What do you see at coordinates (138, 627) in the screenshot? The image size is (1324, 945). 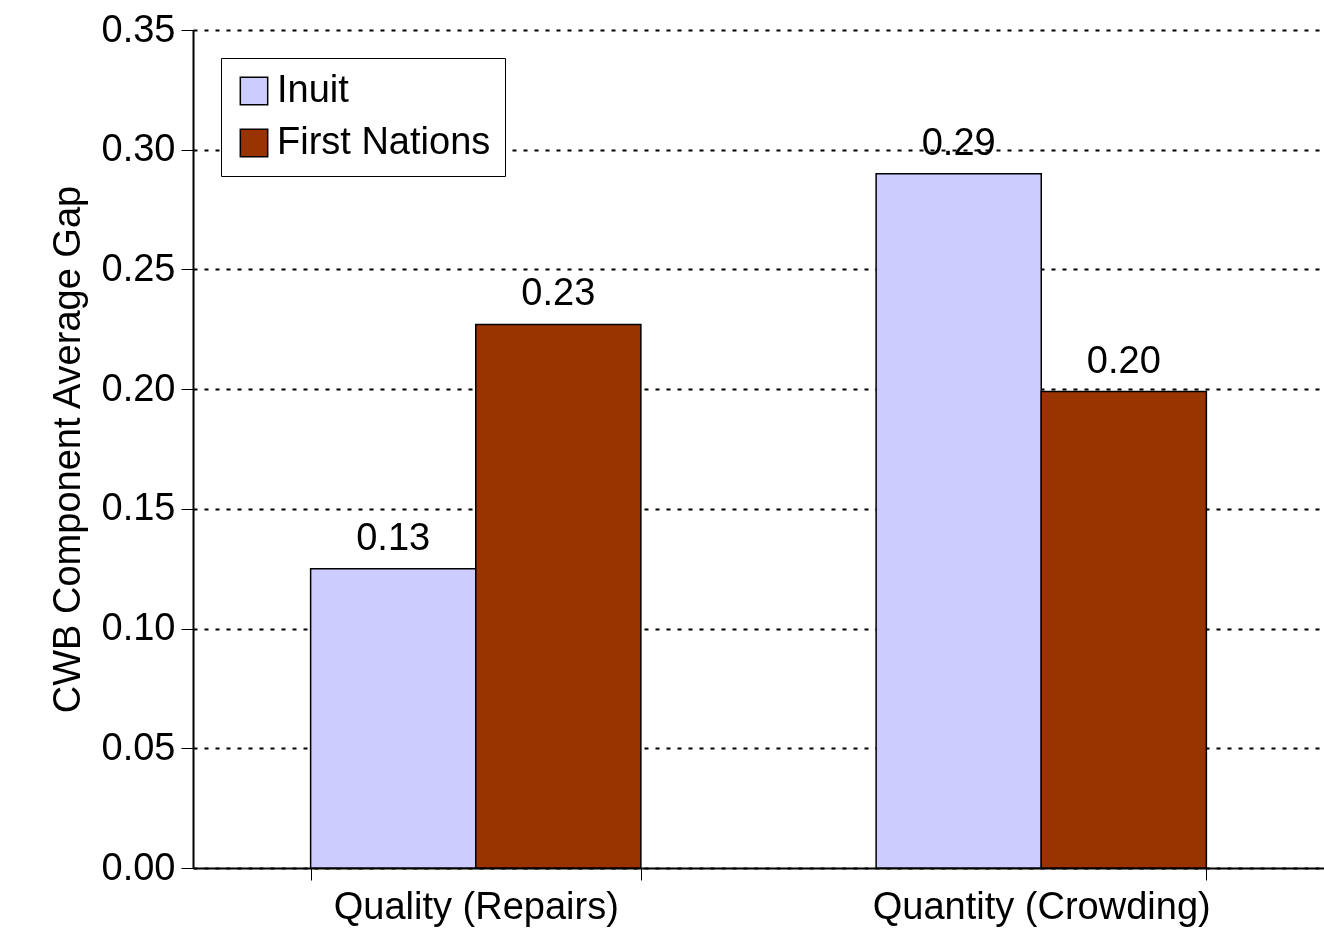 I see `y-tick-label: 0.10` at bounding box center [138, 627].